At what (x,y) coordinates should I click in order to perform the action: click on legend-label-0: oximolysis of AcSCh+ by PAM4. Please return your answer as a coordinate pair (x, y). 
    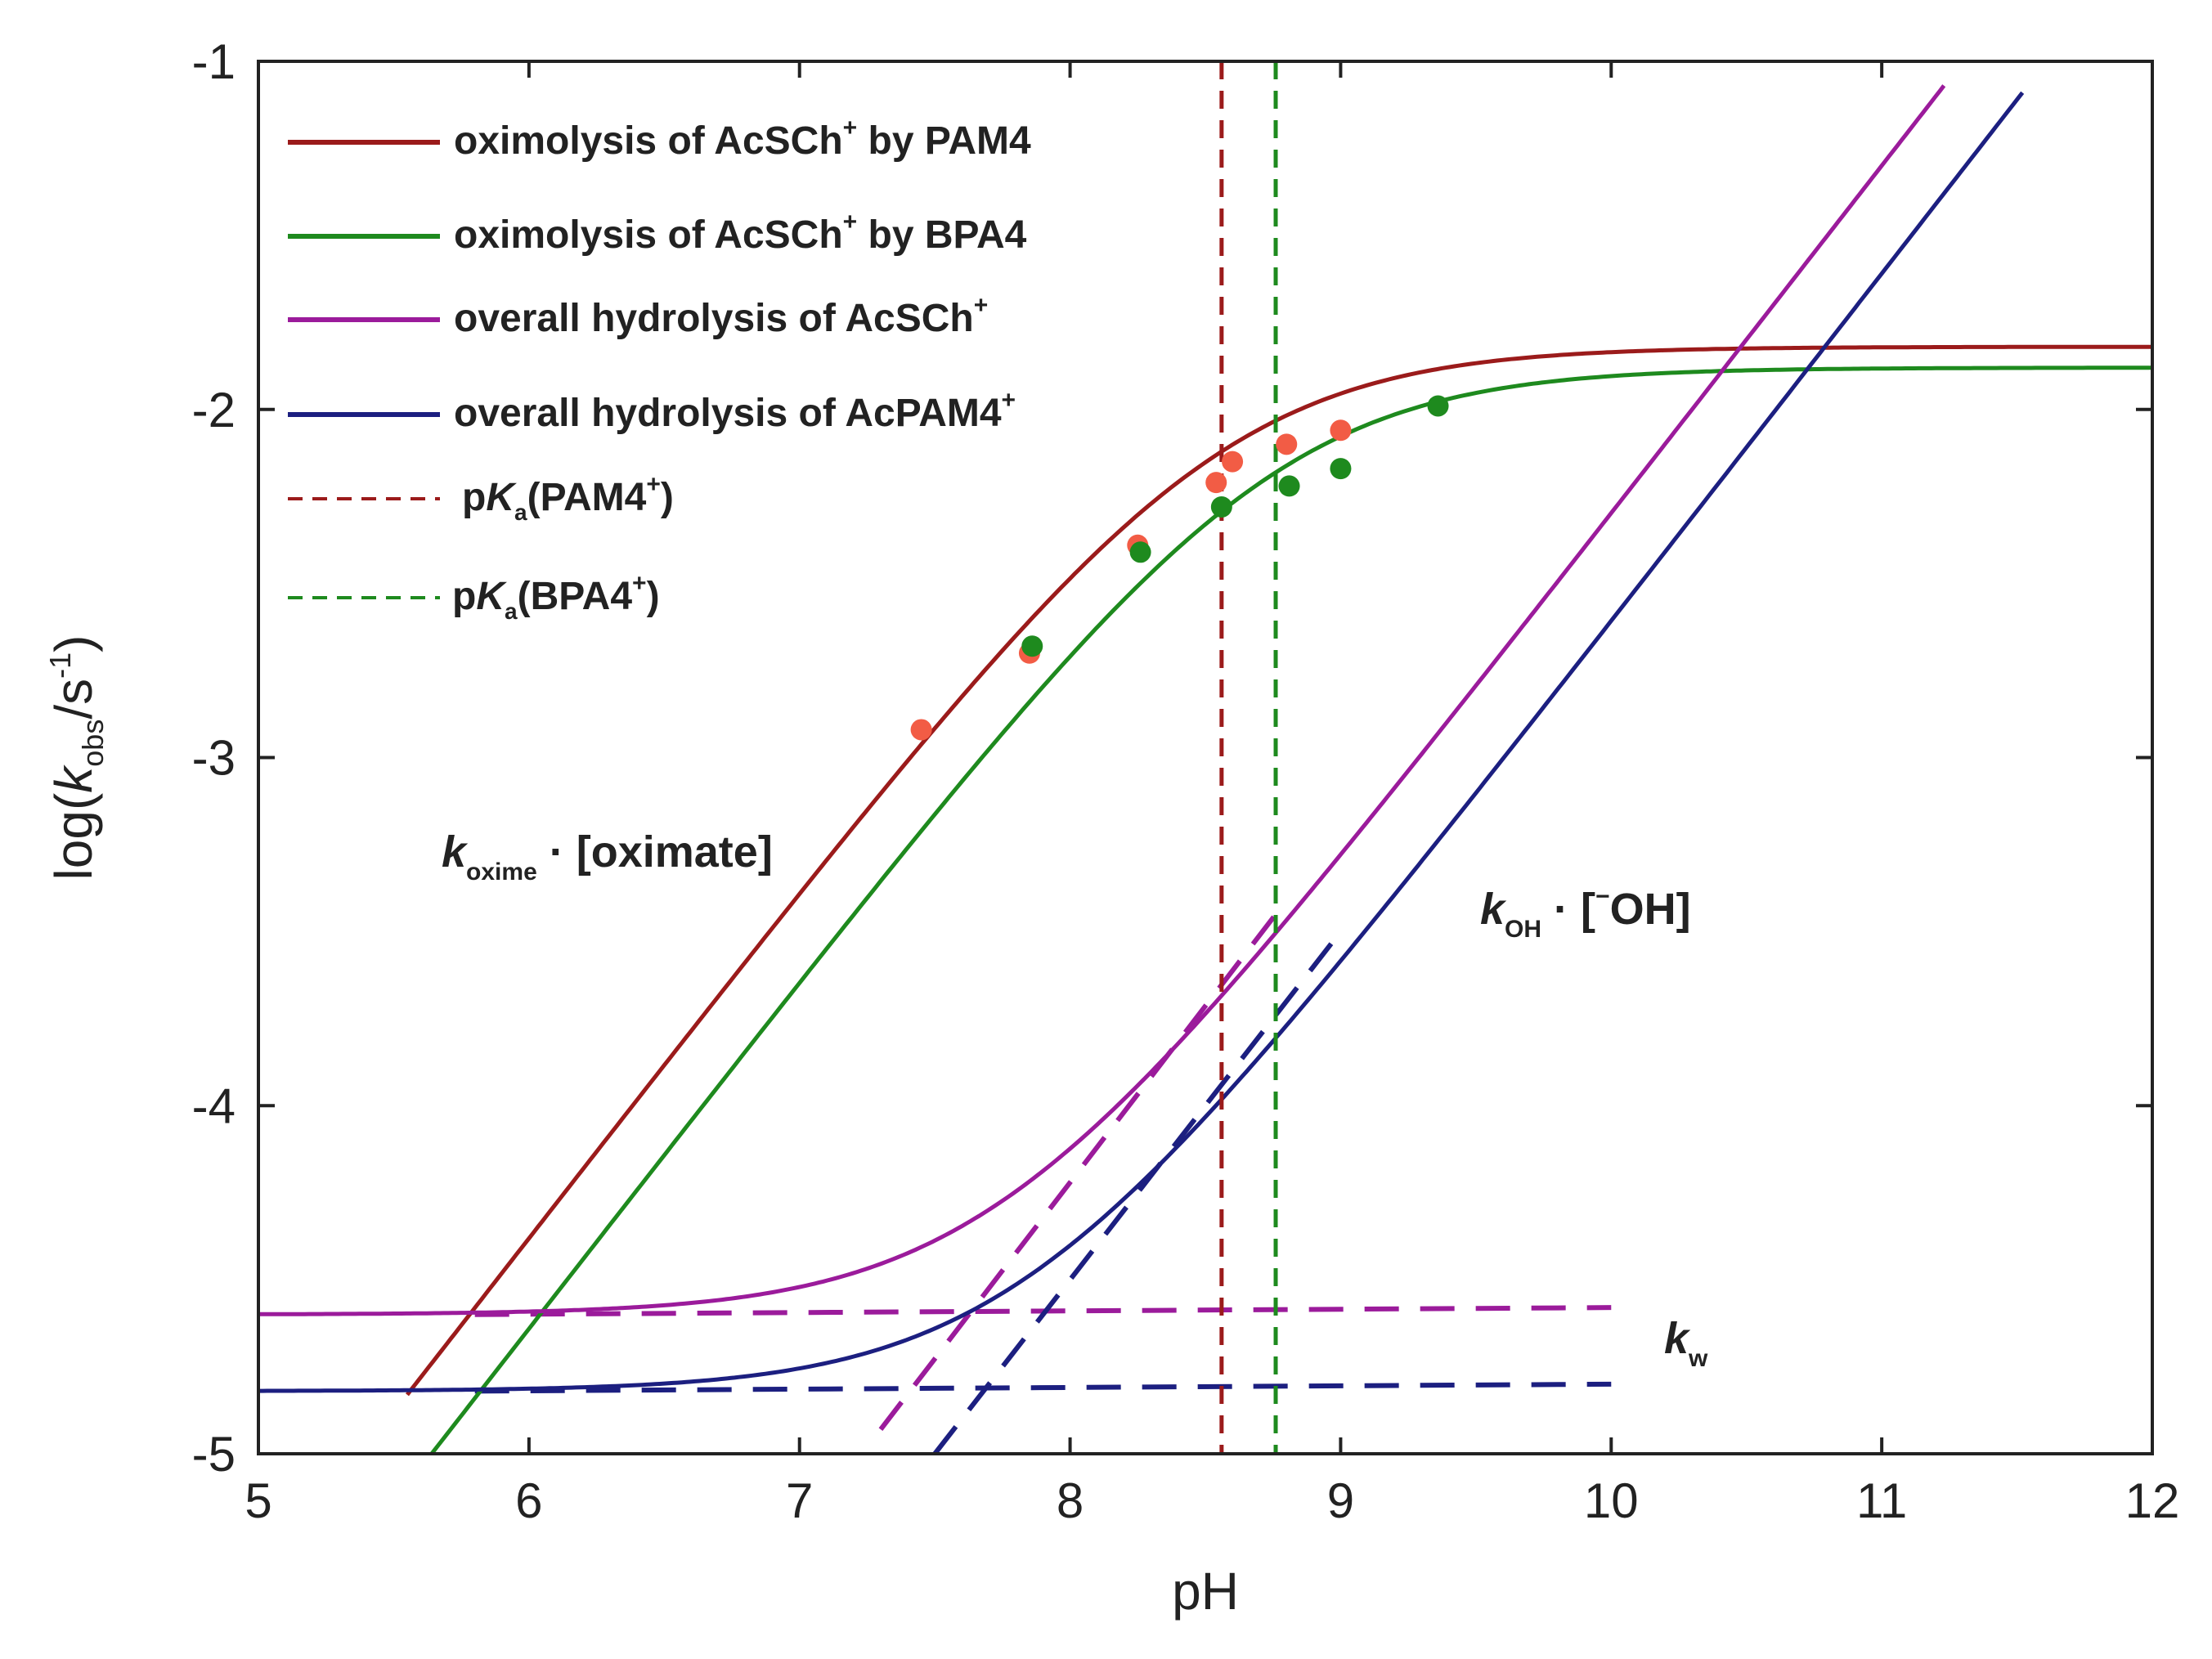
    Looking at the image, I should click on (742, 139).